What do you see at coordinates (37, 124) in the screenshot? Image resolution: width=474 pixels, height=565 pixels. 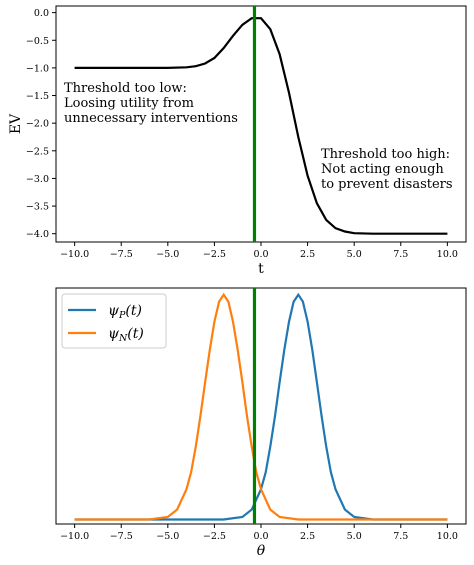 I see `y-tick-label: −2.0` at bounding box center [37, 124].